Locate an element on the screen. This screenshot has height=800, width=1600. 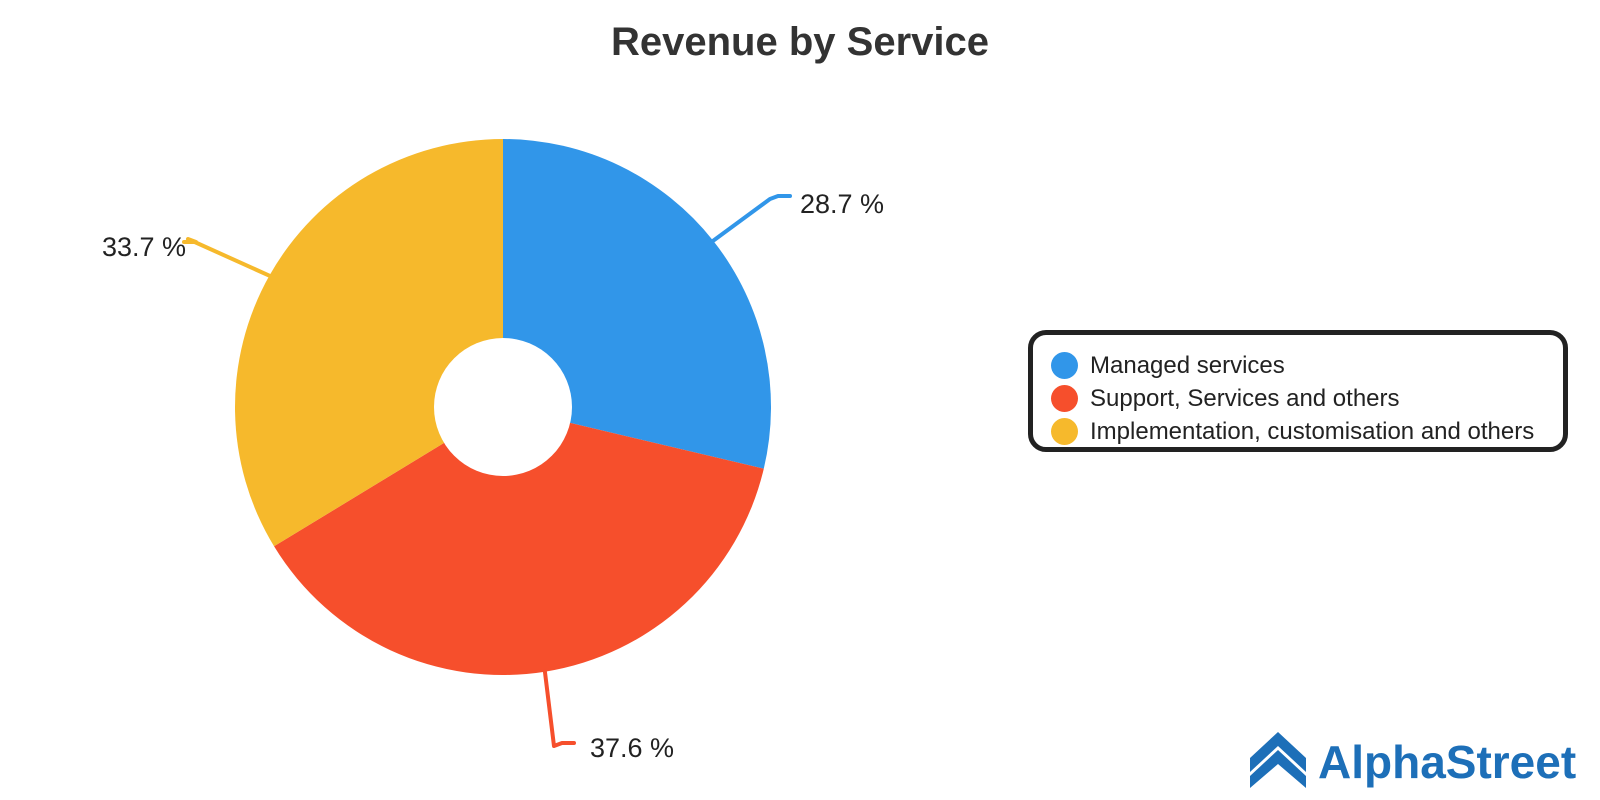
legend-item-implementation: Implementation, customisation and others is located at coordinates (1307, 431).